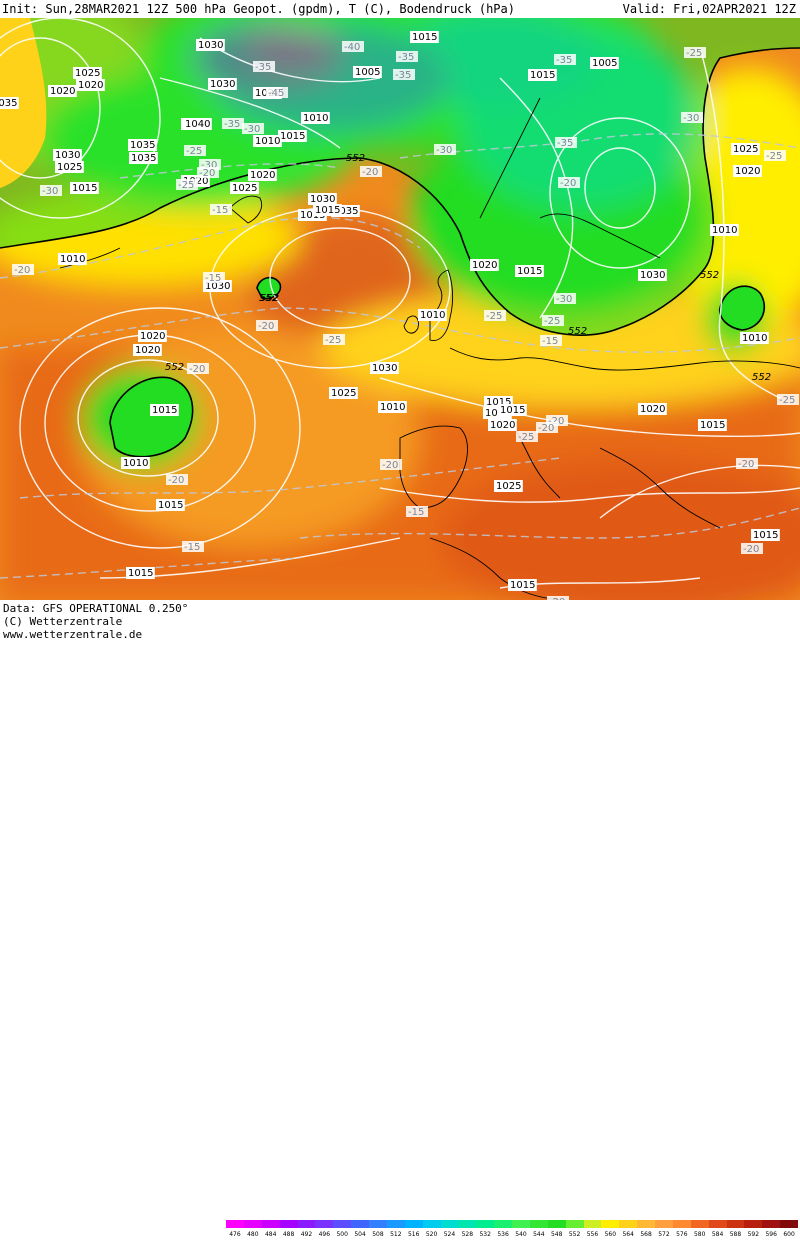 This screenshot has width=800, height=1240. Describe the element at coordinates (378, 1234) in the screenshot. I see `legend-label: 508` at that location.